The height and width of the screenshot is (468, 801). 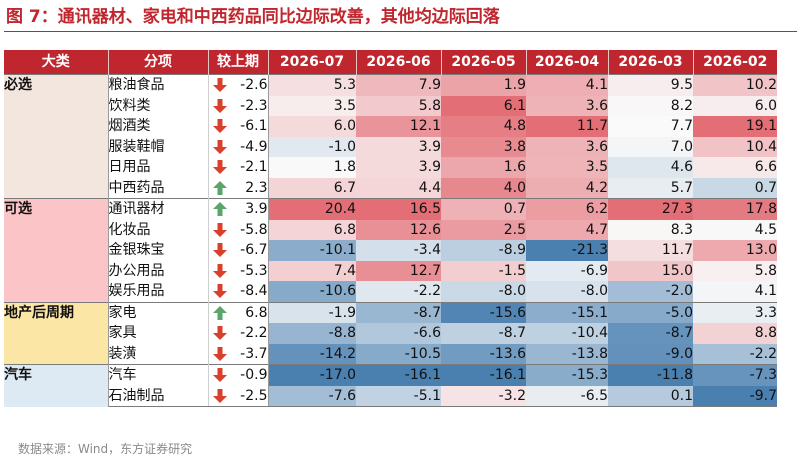 What do you see at coordinates (400, 31) in the screenshot?
I see `title-divider` at bounding box center [400, 31].